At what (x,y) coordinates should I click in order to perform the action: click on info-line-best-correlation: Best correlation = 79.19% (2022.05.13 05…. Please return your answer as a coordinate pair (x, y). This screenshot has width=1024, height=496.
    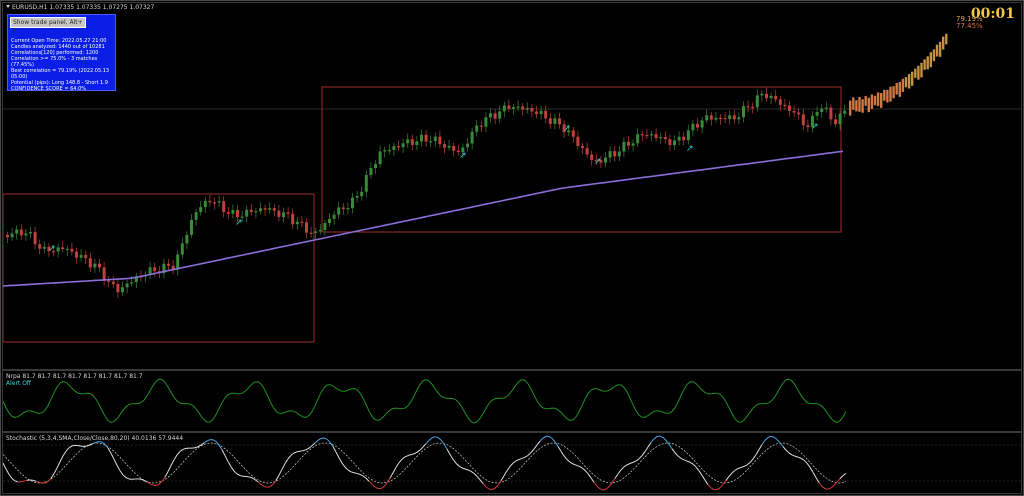
    Looking at the image, I should click on (60, 74).